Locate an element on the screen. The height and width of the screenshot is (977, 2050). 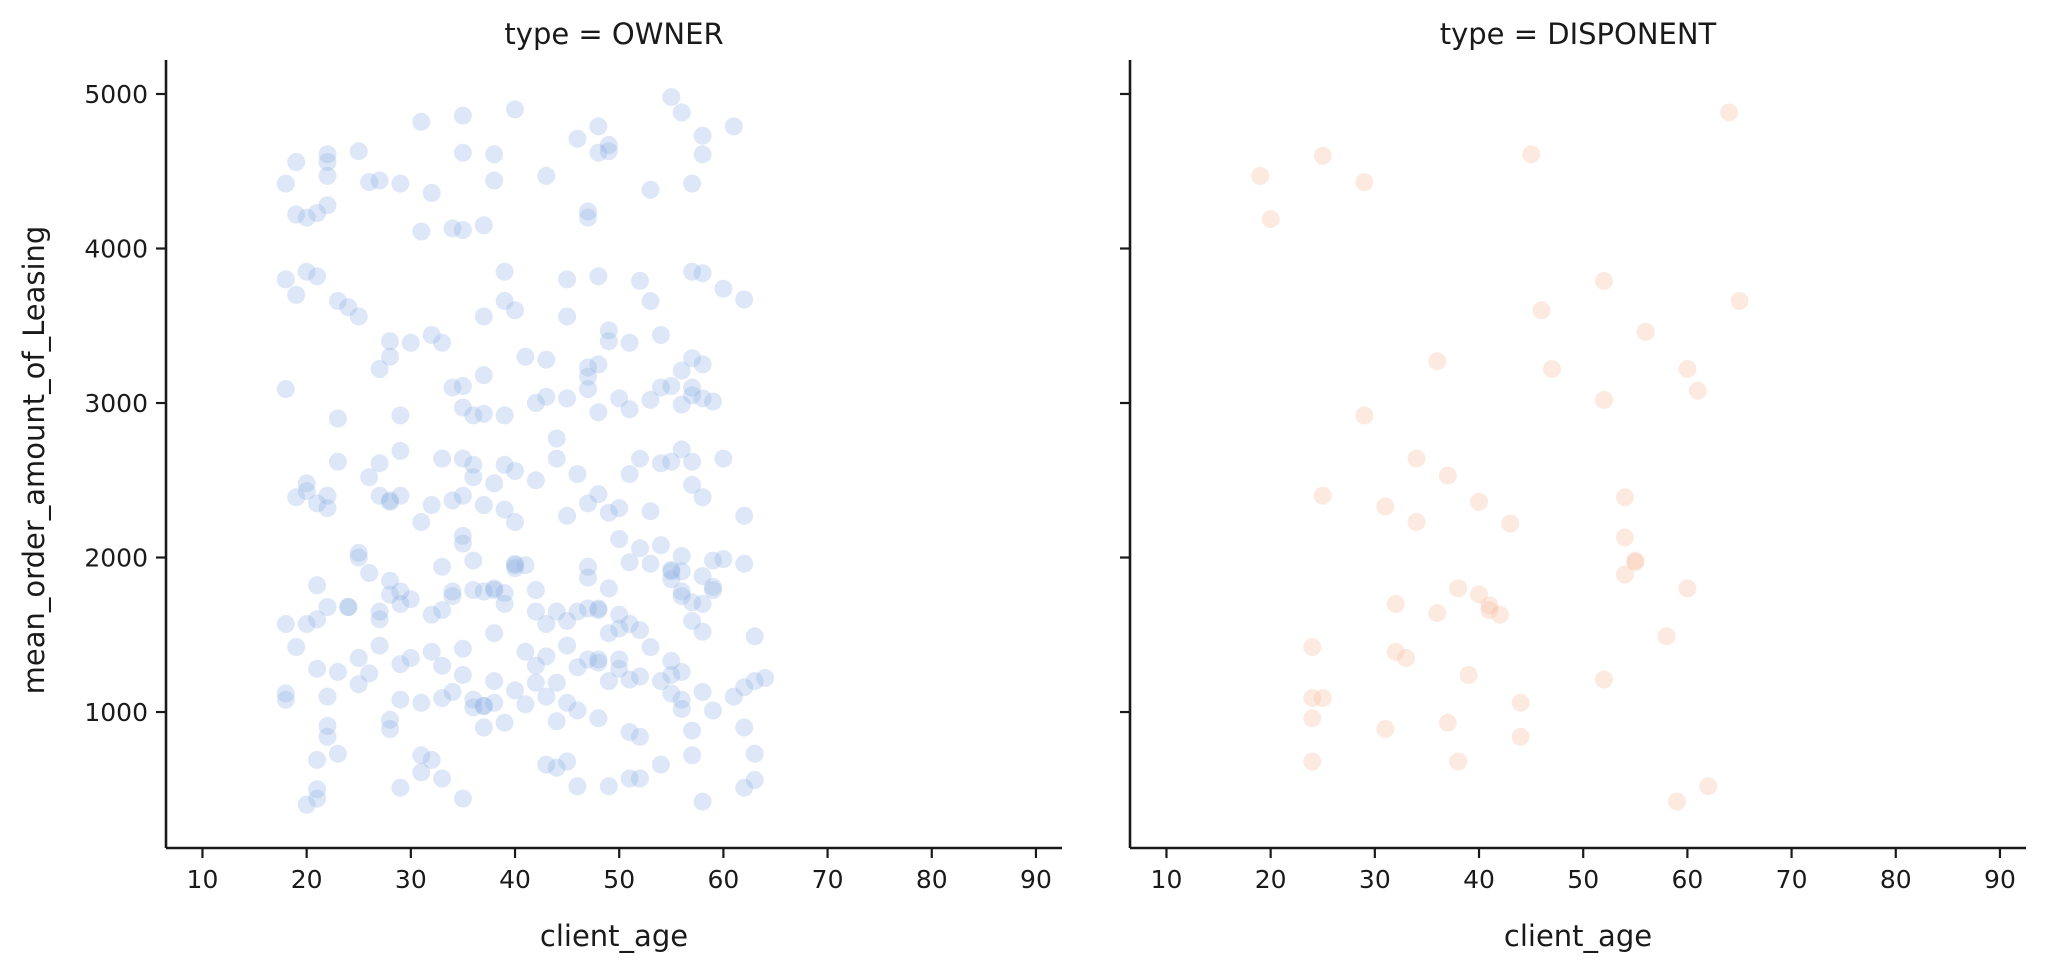
owner-x-tick-label: 70 is located at coordinates (828, 879).